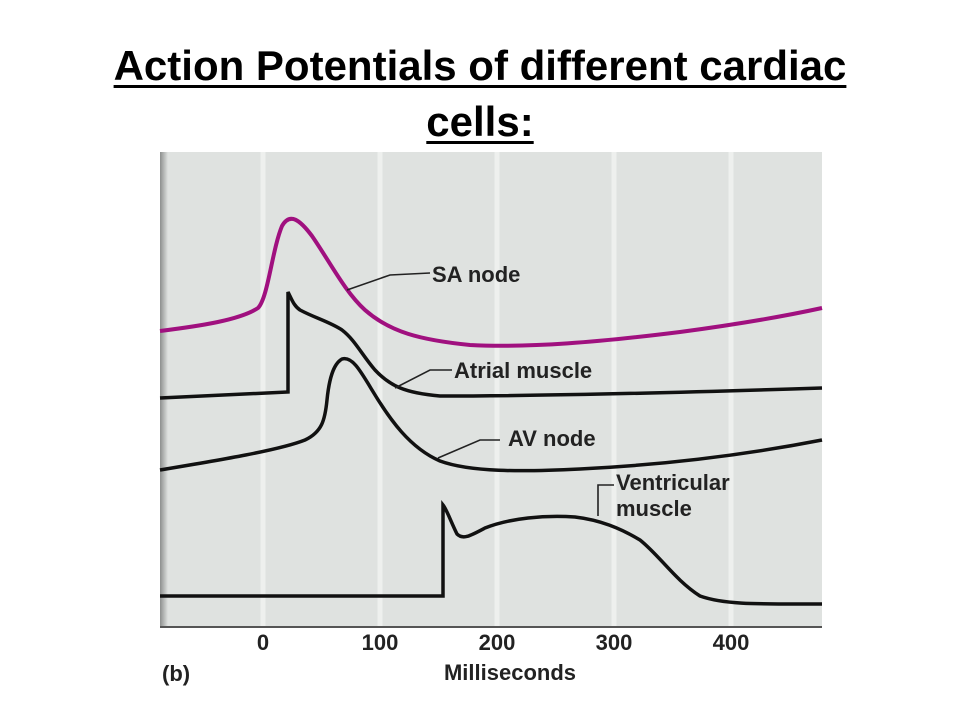 The image size is (960, 720). Describe the element at coordinates (614, 642) in the screenshot. I see `tick-300: 300` at that location.